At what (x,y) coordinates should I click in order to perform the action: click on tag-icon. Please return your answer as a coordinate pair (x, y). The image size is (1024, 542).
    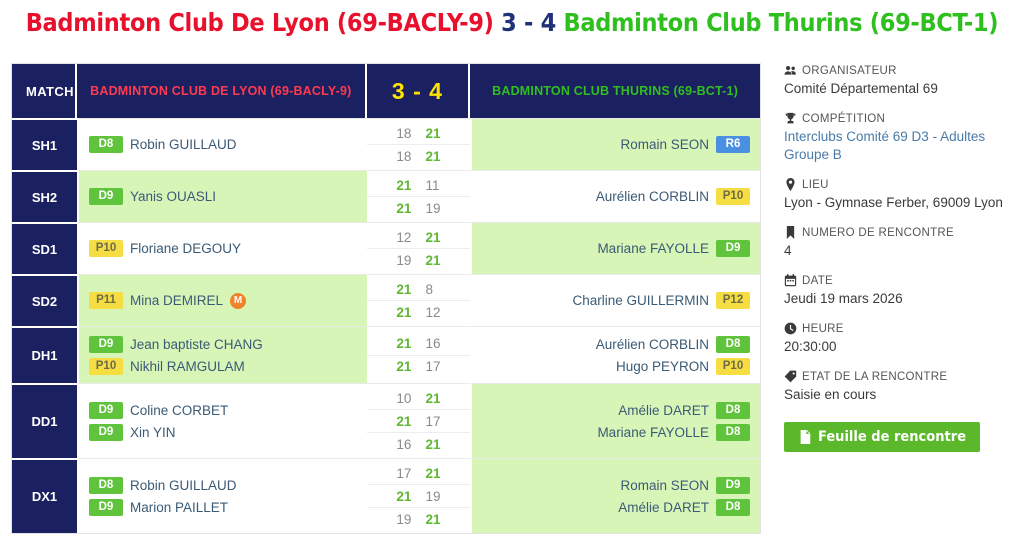
    Looking at the image, I should click on (790, 376).